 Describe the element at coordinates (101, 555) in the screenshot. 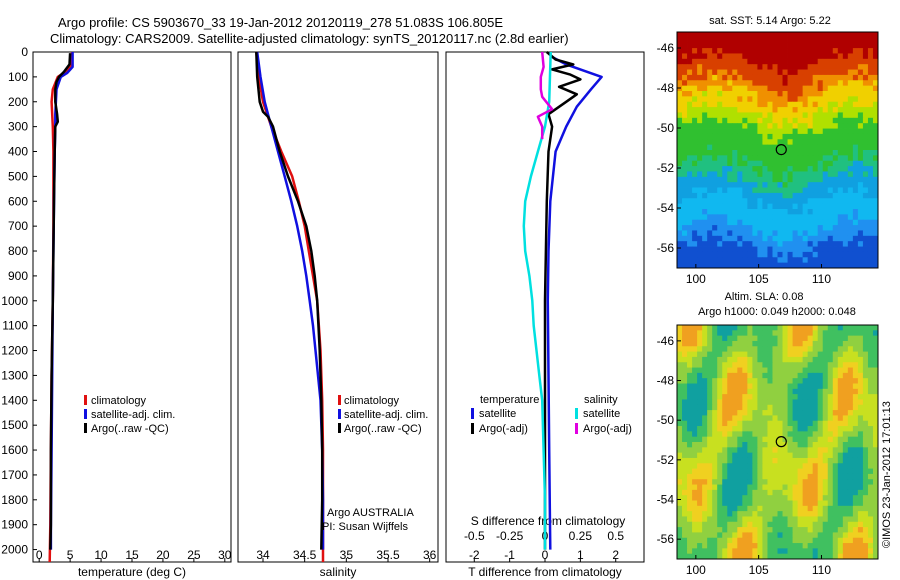

I see `temp-xtick-label: 10` at that location.